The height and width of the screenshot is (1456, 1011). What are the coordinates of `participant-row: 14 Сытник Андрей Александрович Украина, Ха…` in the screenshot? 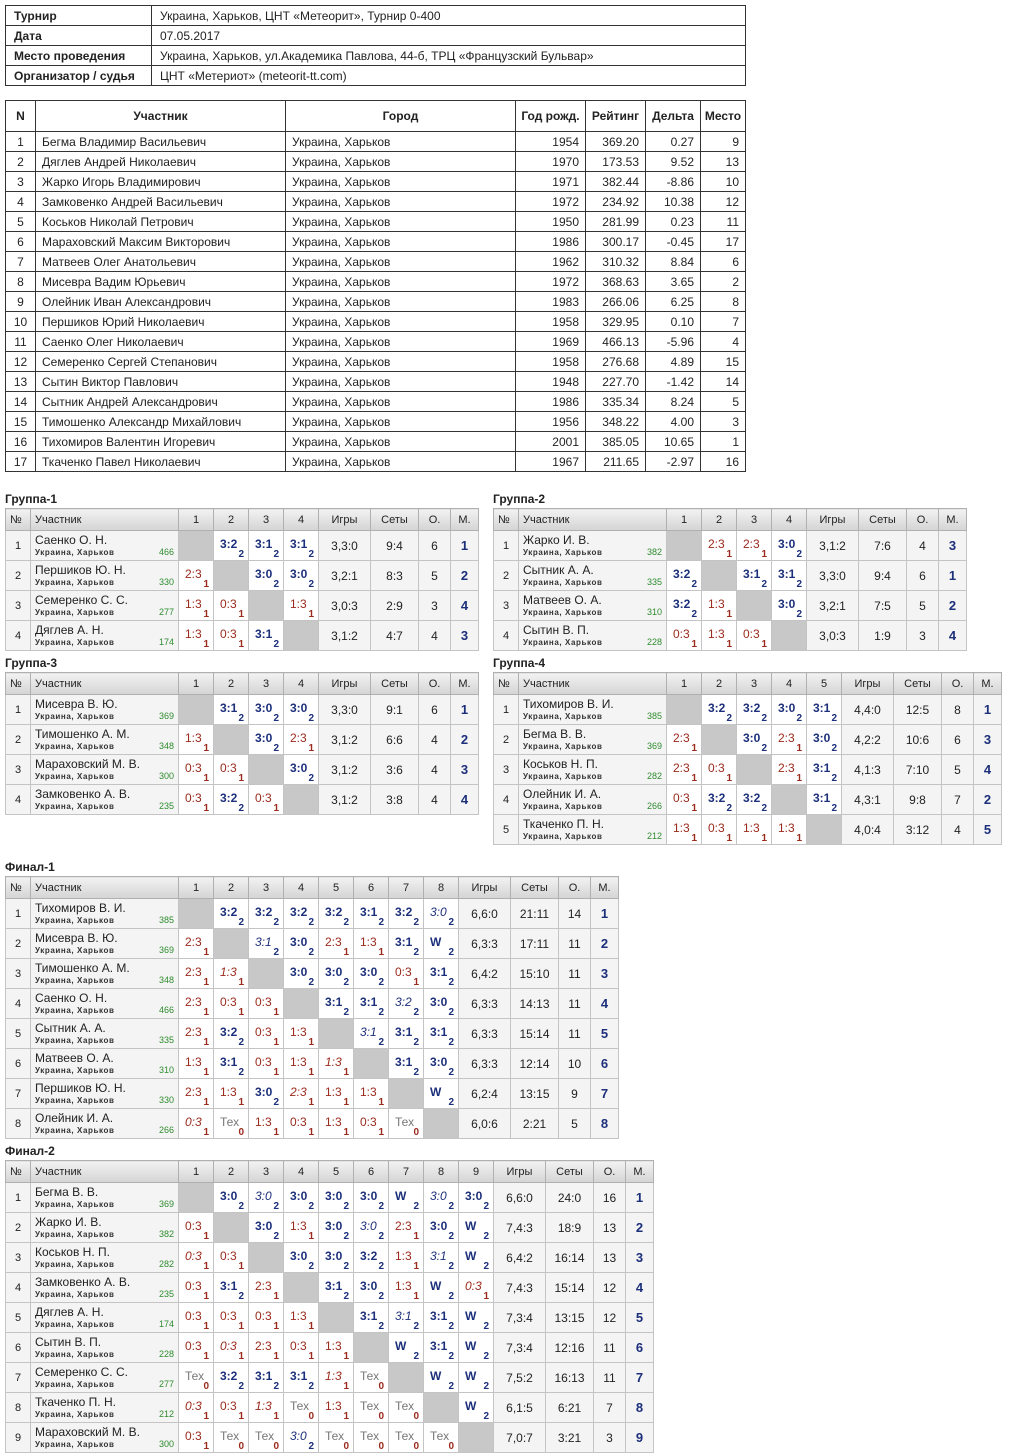 It's located at (375, 401).